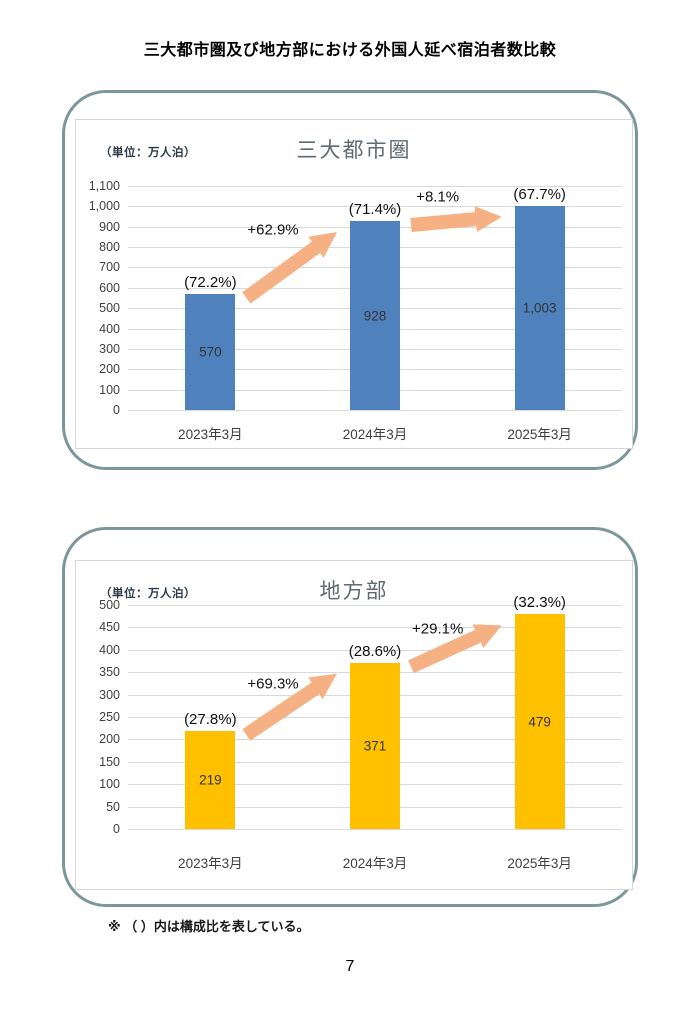 The width and height of the screenshot is (700, 1010). Describe the element at coordinates (109, 287) in the screenshot. I see `y-axis-tick-label: 600` at that location.